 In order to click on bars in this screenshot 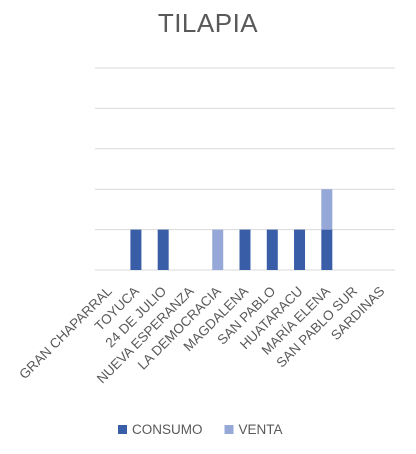, I will do `click(231, 229)`.